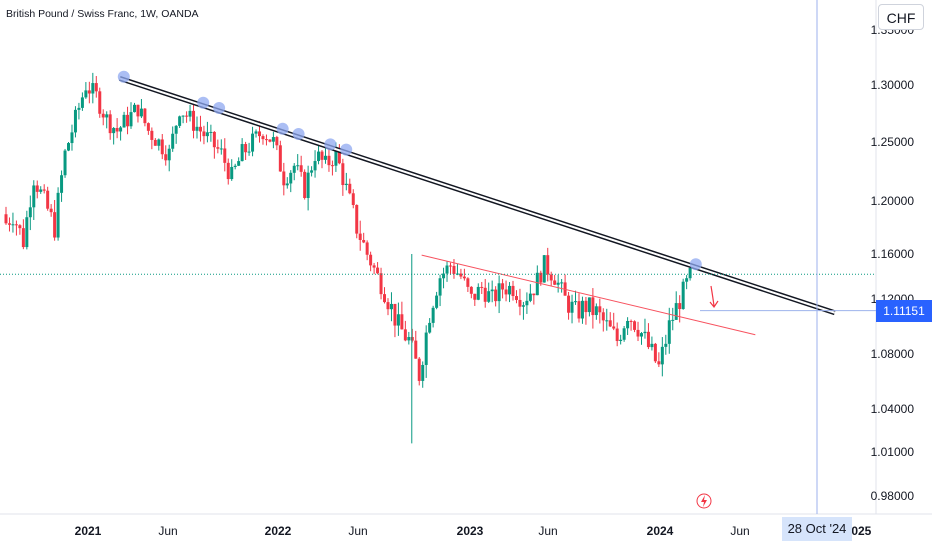 Image resolution: width=932 pixels, height=550 pixels. I want to click on time-tick-label: 2023, so click(470, 531).